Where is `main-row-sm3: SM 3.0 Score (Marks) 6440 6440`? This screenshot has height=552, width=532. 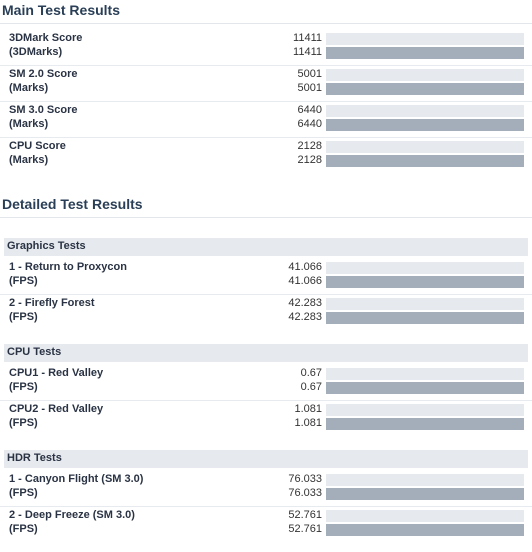
main-row-sm3: SM 3.0 Score (Marks) 6440 6440 is located at coordinates (266, 121).